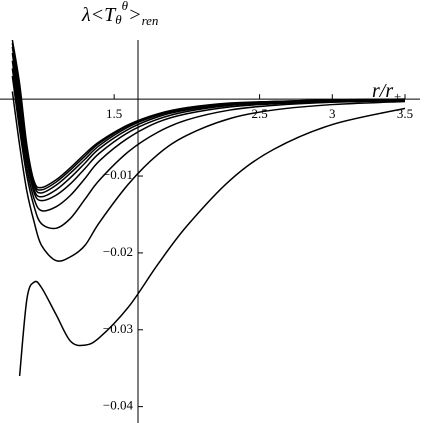 This screenshot has height=423, width=436. Describe the element at coordinates (118, 174) in the screenshot. I see `y-tick-label: −0.01` at that location.